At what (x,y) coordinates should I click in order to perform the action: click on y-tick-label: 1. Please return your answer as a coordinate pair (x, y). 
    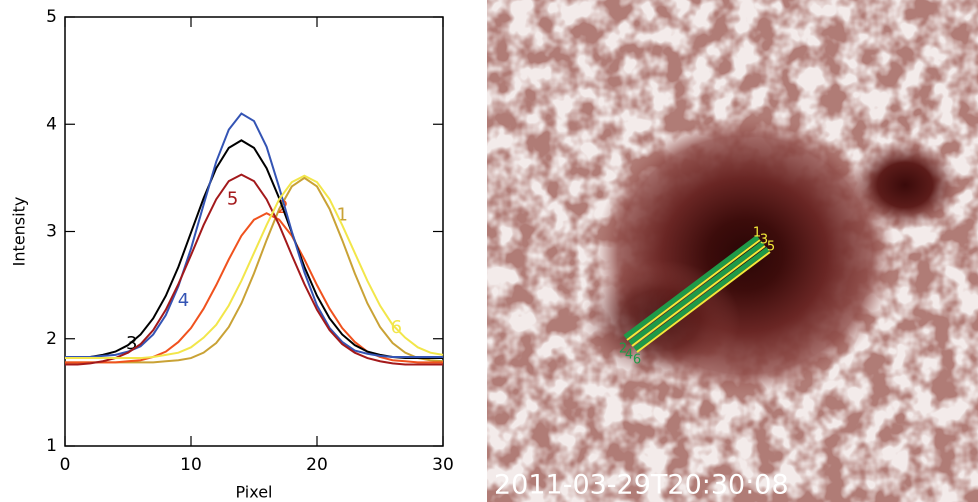
    Looking at the image, I should click on (51, 446).